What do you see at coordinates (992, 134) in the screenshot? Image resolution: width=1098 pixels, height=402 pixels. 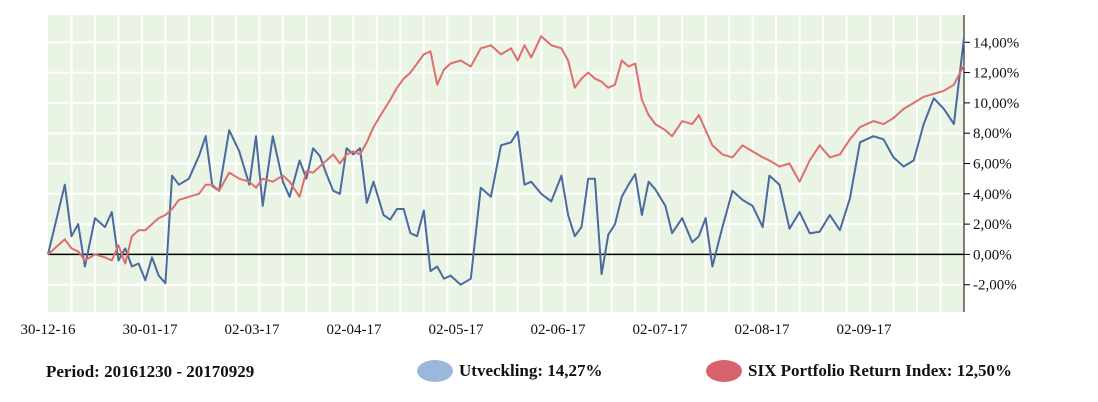 I see `y-tick-label: 8,00%` at bounding box center [992, 134].